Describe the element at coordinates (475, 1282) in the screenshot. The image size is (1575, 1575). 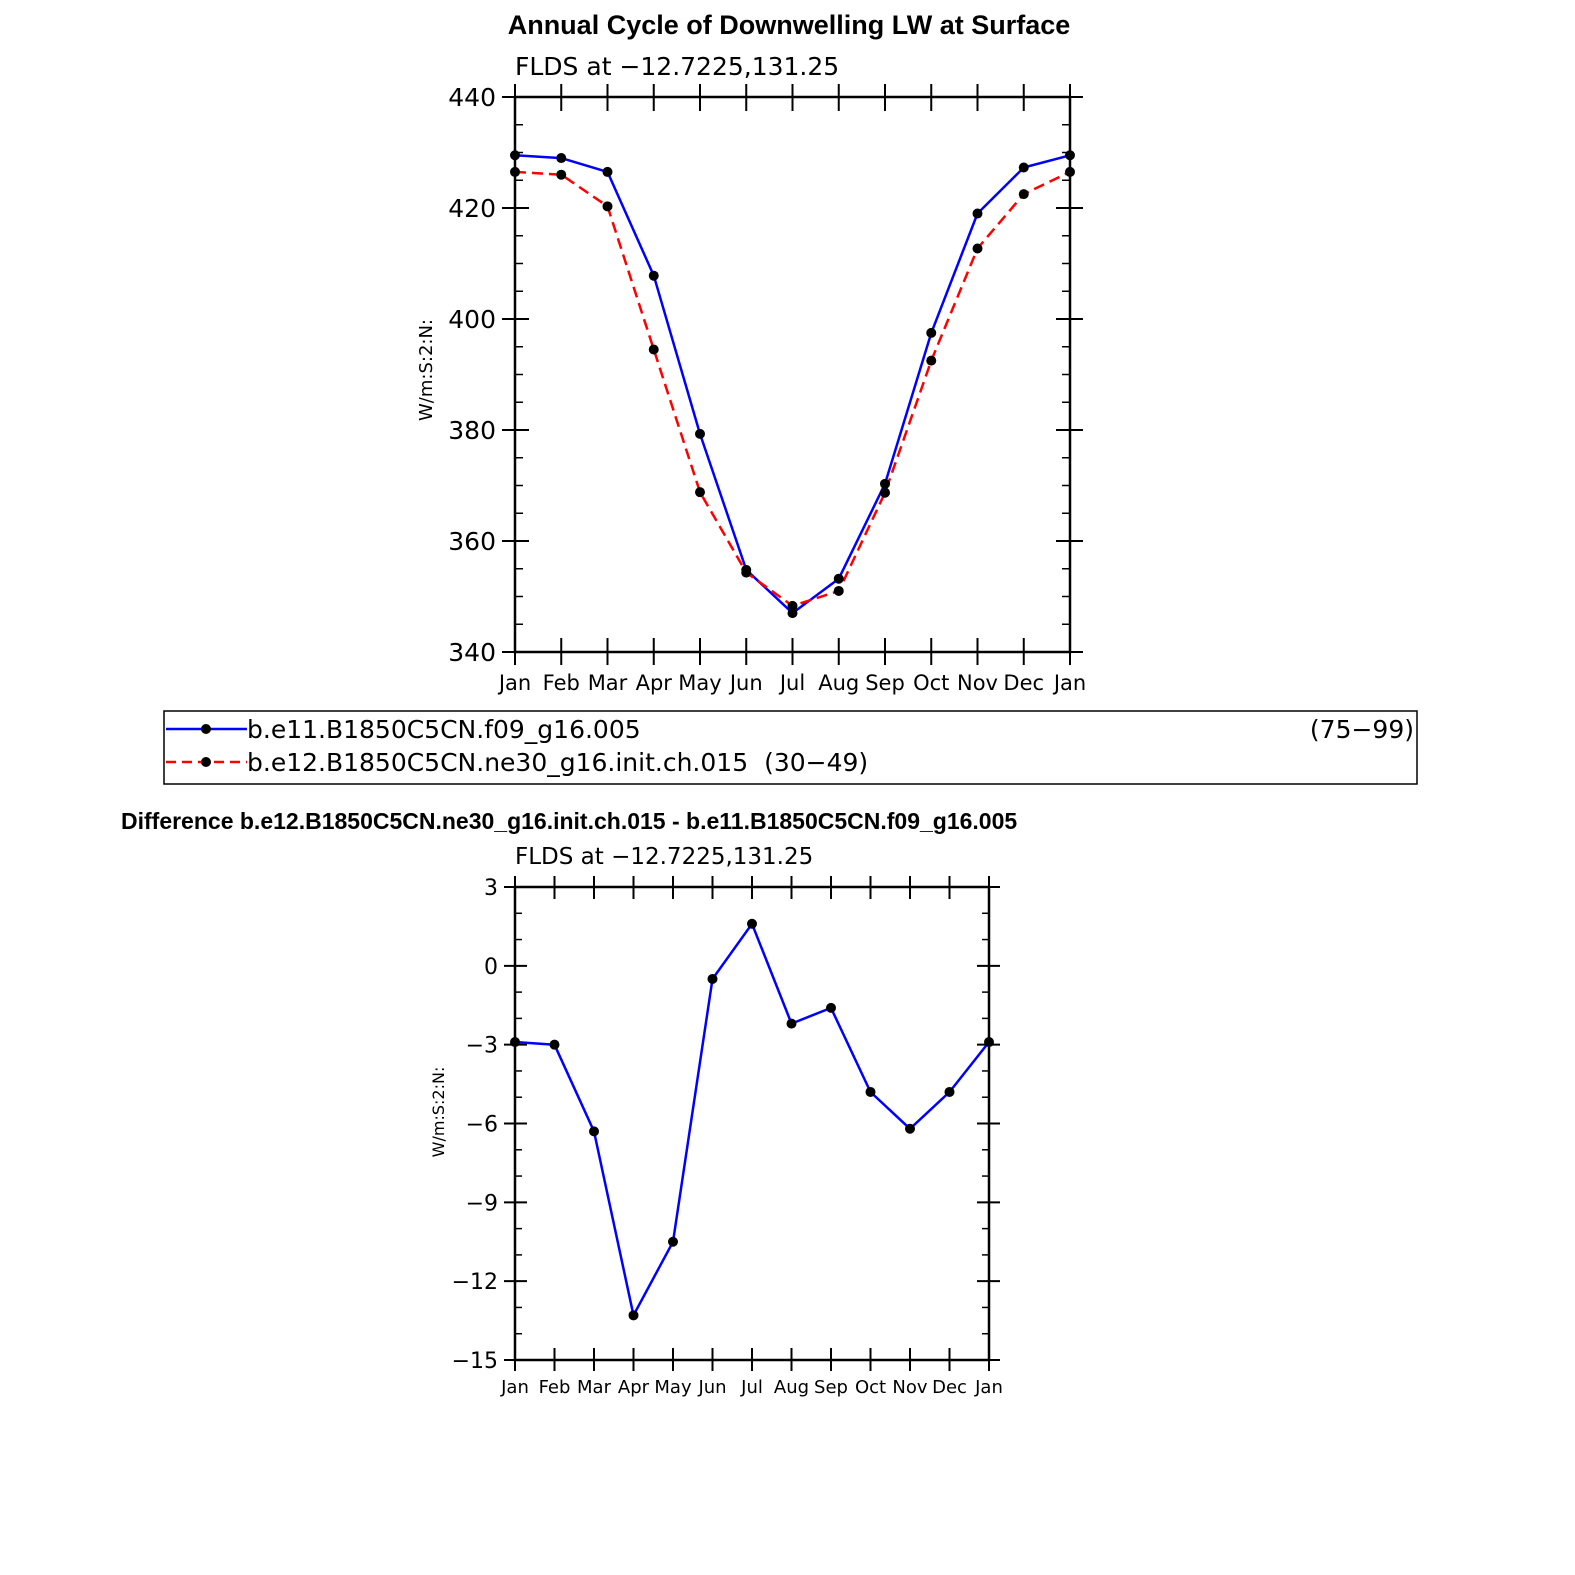
I see `chart2-ytick-label: −12` at that location.